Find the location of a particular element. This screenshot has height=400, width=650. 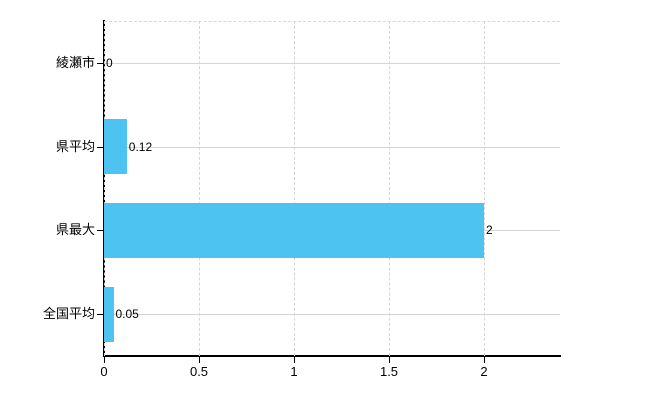

x-axis-tick-label: 2 is located at coordinates (484, 371).